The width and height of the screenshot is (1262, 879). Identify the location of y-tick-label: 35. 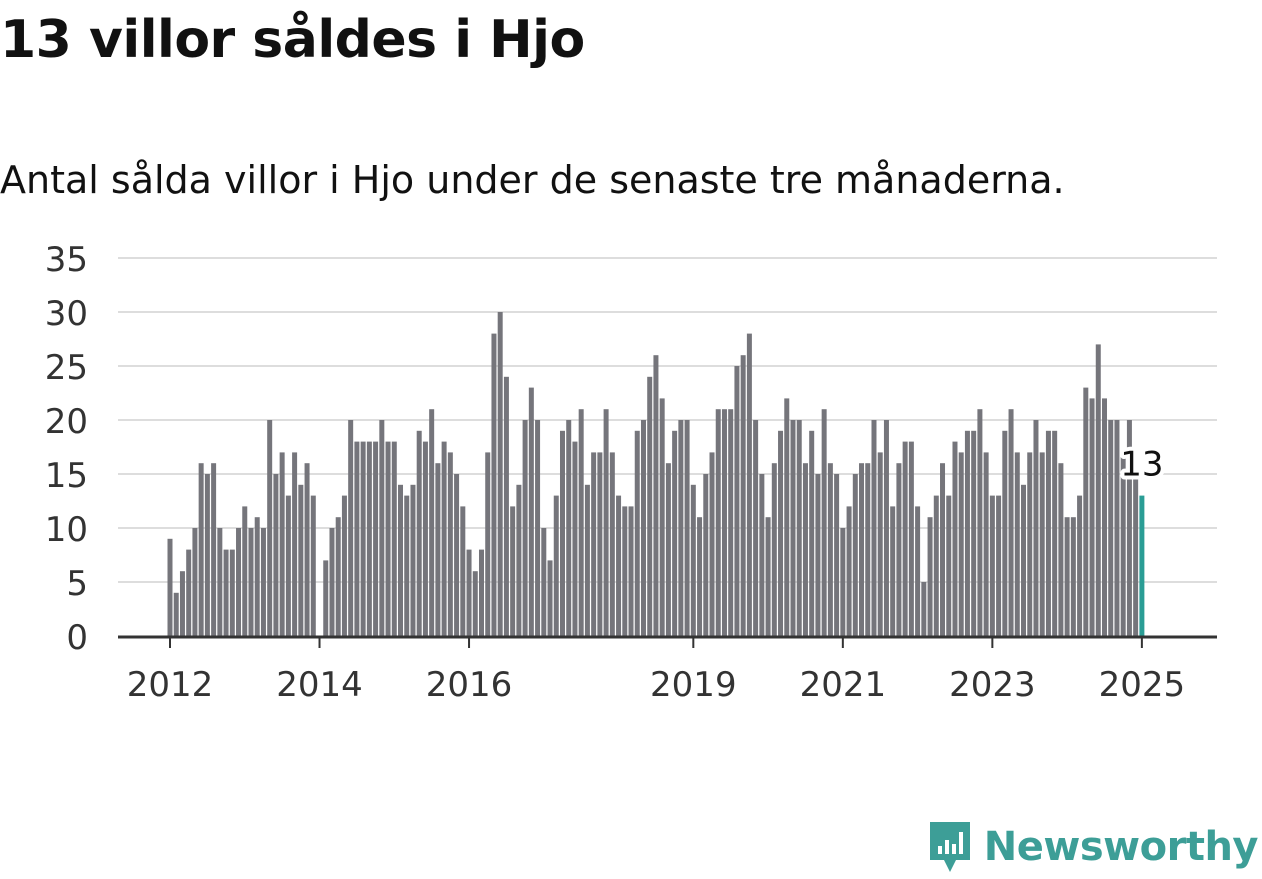
(66, 260).